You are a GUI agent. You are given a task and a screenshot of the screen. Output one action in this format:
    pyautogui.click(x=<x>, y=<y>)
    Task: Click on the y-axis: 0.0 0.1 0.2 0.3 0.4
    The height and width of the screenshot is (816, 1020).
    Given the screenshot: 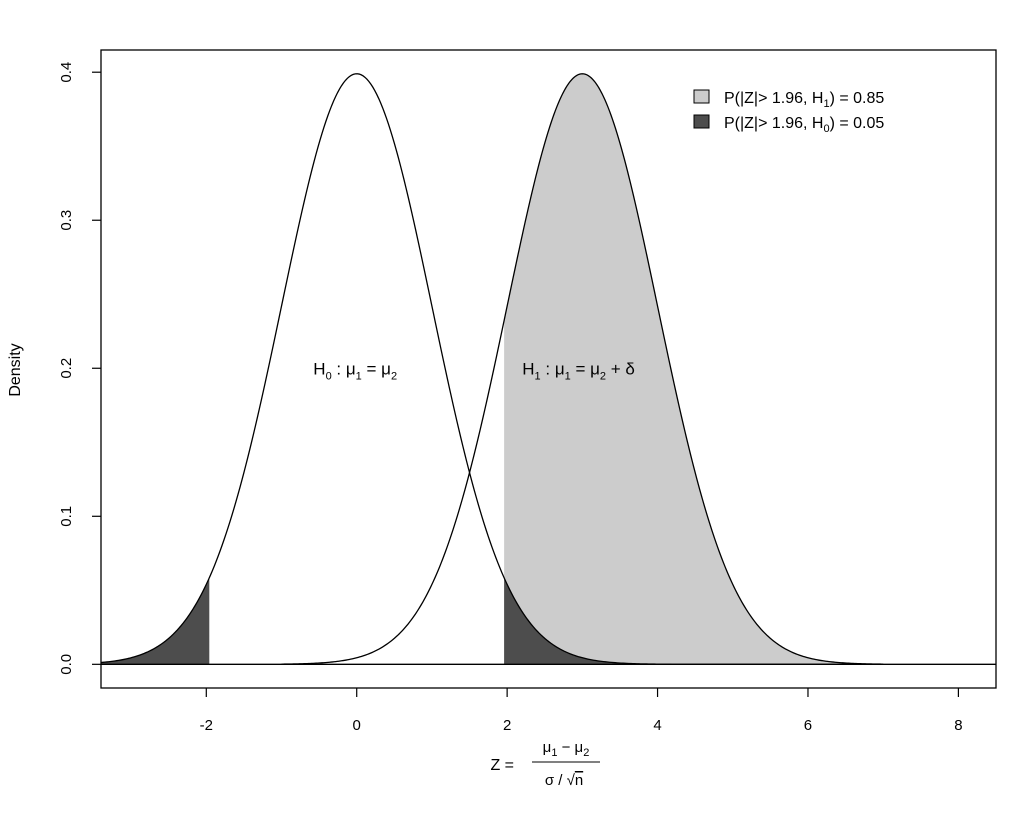 What is the action you would take?
    pyautogui.click(x=79, y=368)
    